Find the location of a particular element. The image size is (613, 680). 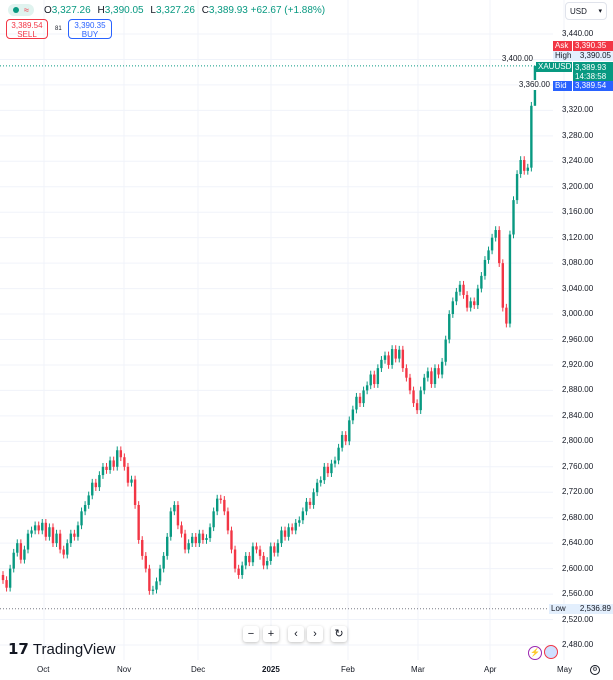

last-price-tag: 3,389.93 14:38:58 is located at coordinates (593, 71).